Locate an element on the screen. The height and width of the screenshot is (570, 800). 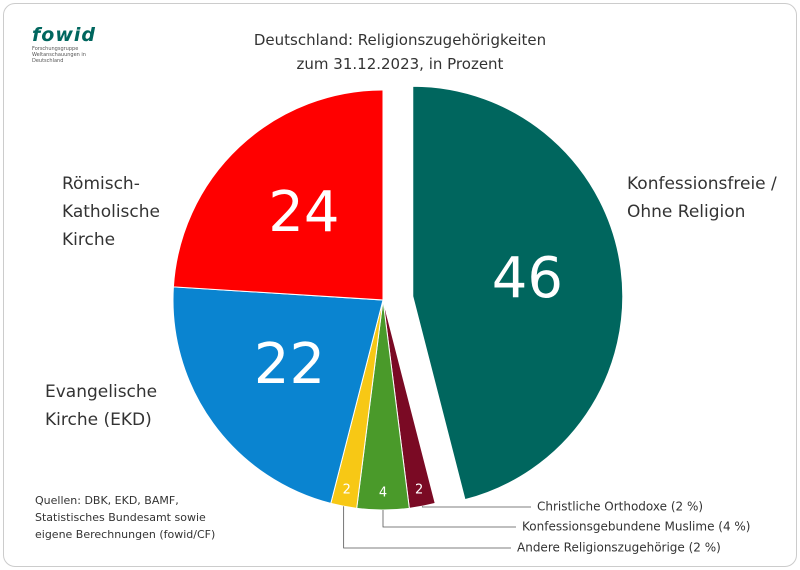
logo-name: fowid is located at coordinates (64, 35).